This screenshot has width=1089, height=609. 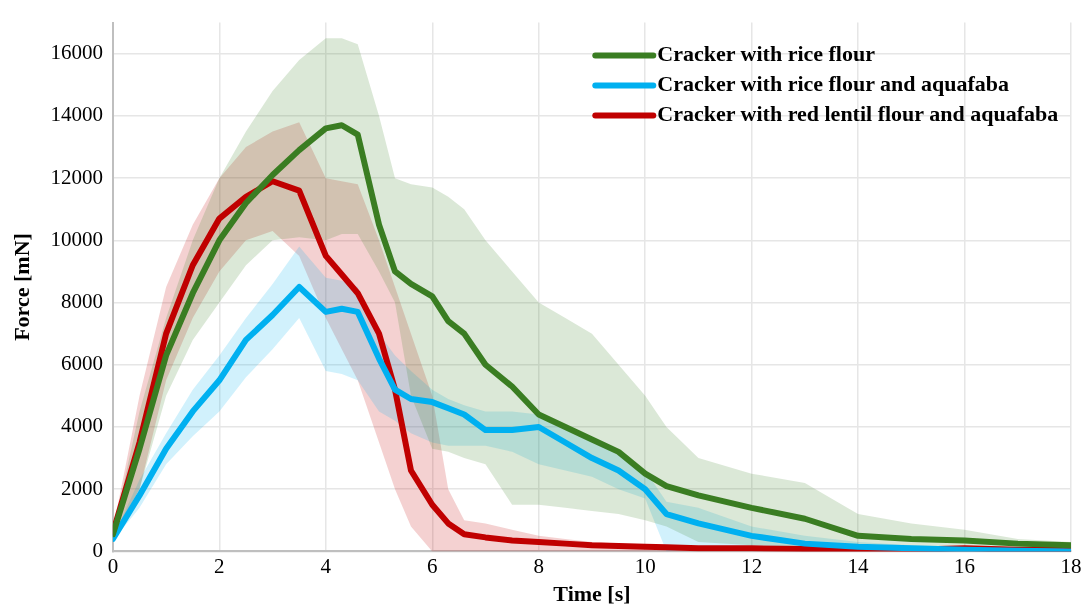 I want to click on y-axis-title: Force [mN], so click(x=21, y=287).